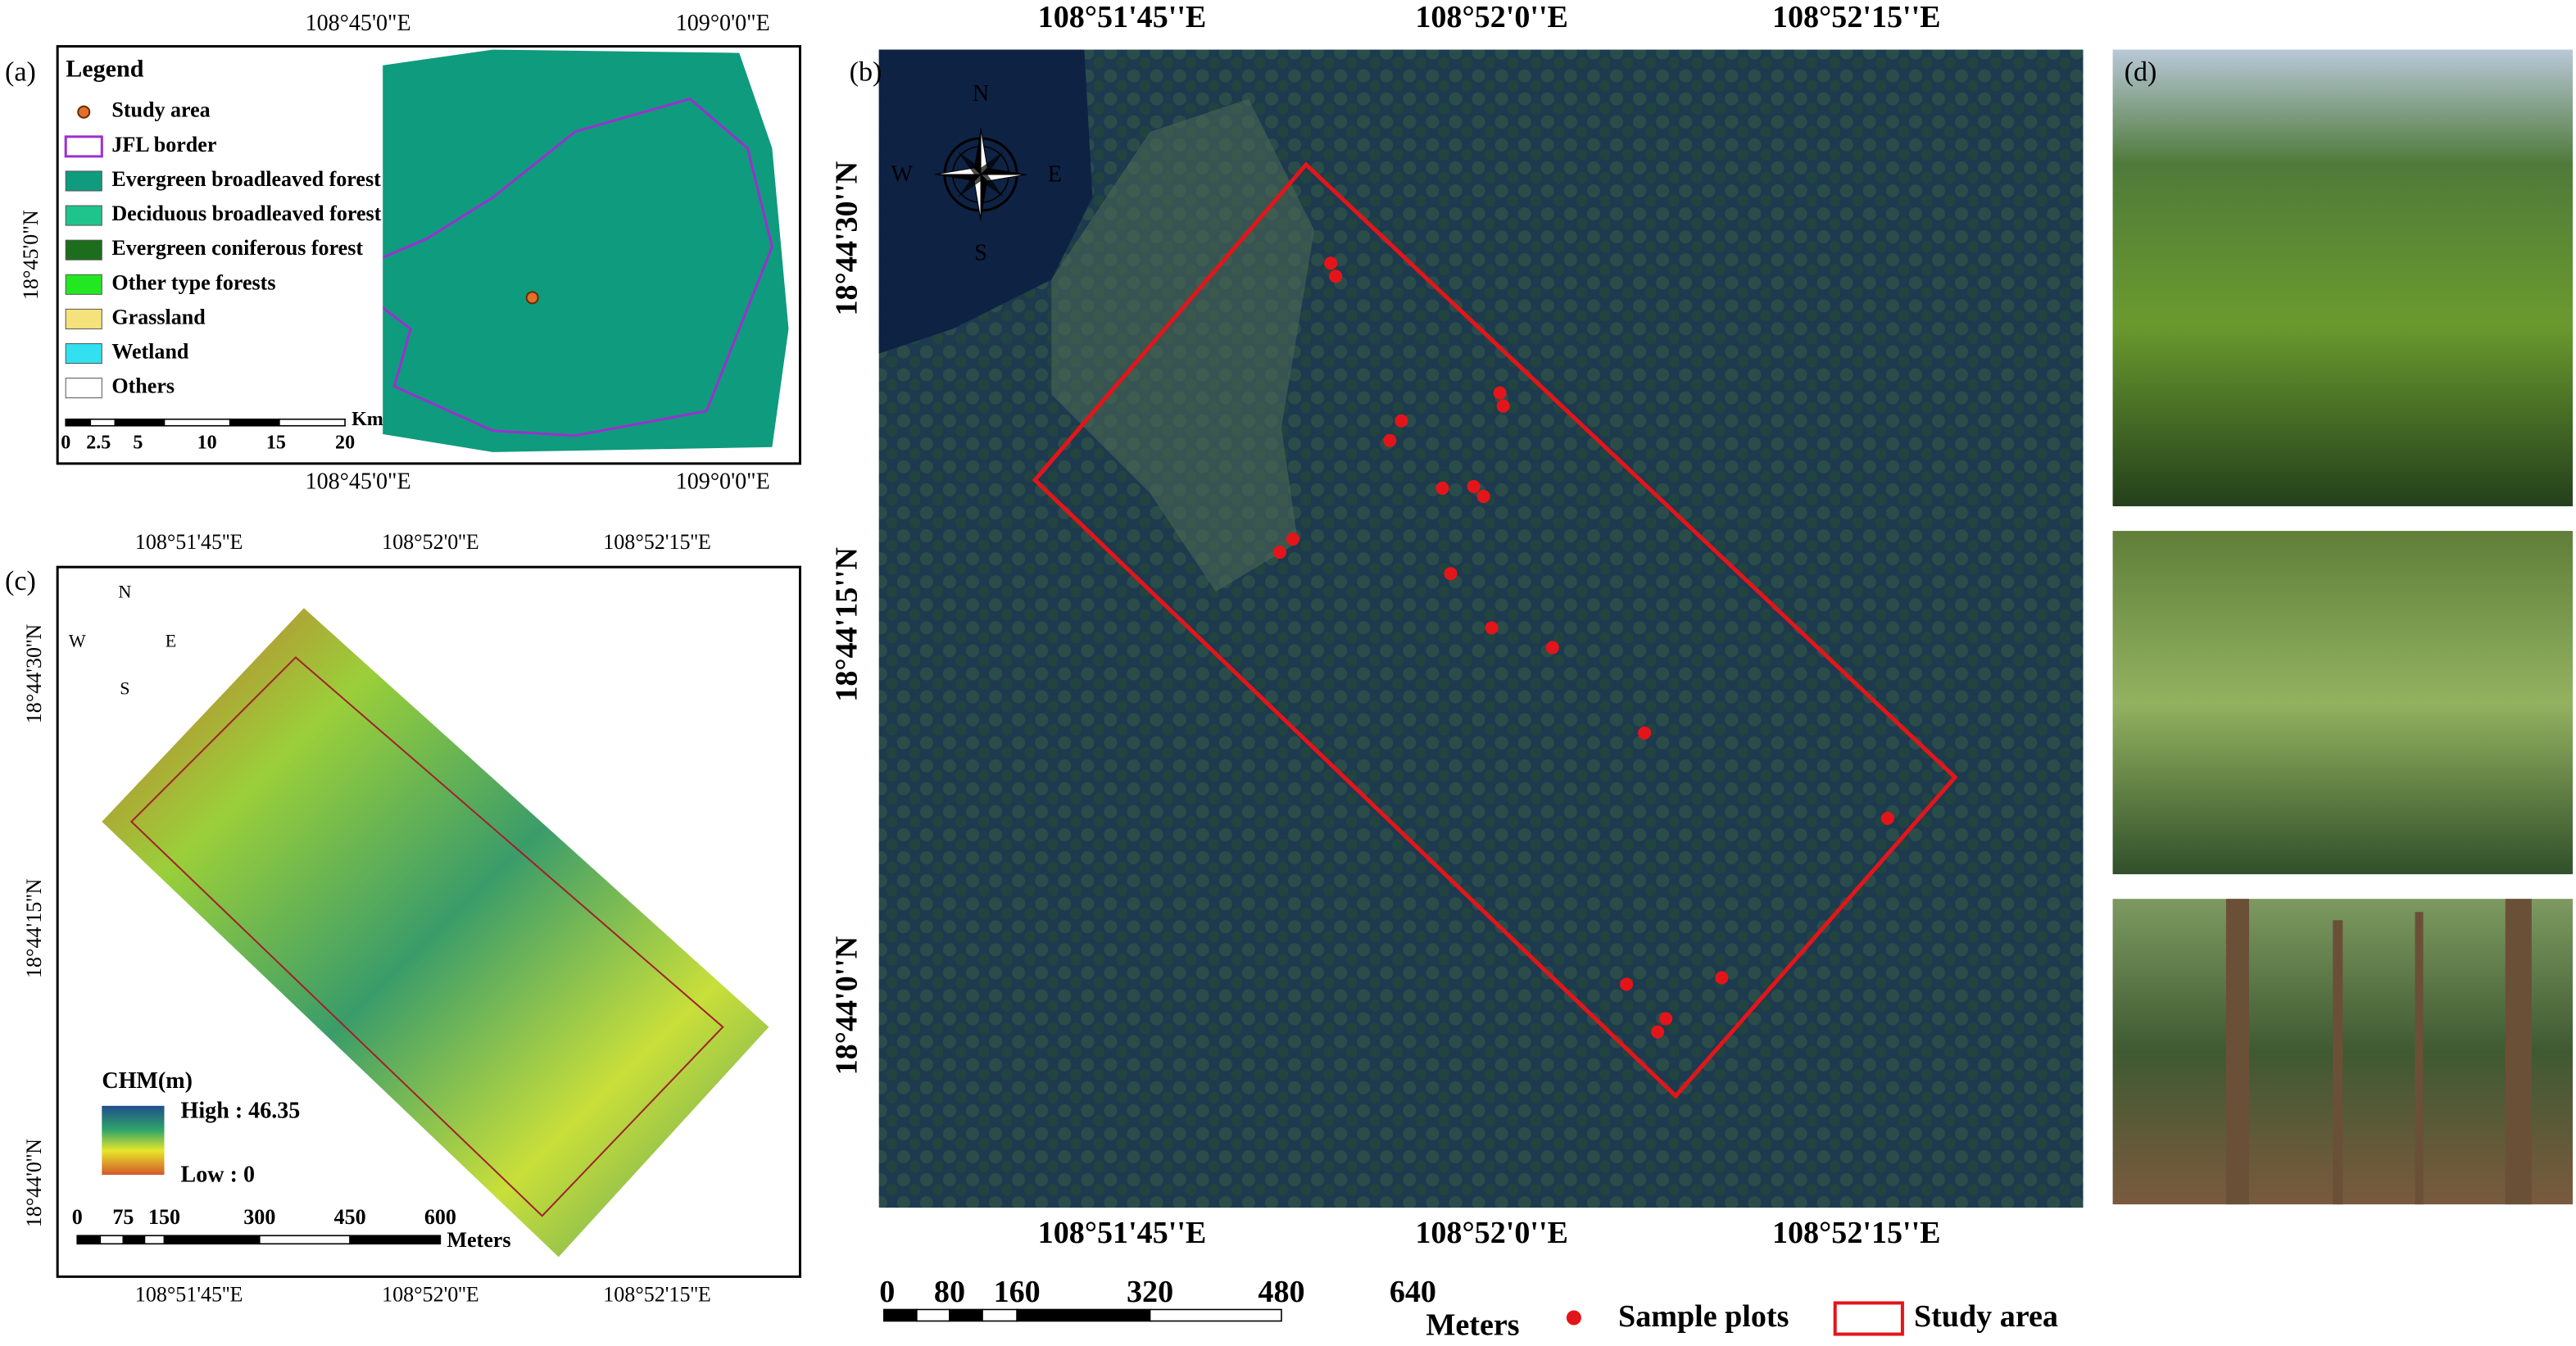 The image size is (2576, 1346). I want to click on label: 300, so click(259, 1217).